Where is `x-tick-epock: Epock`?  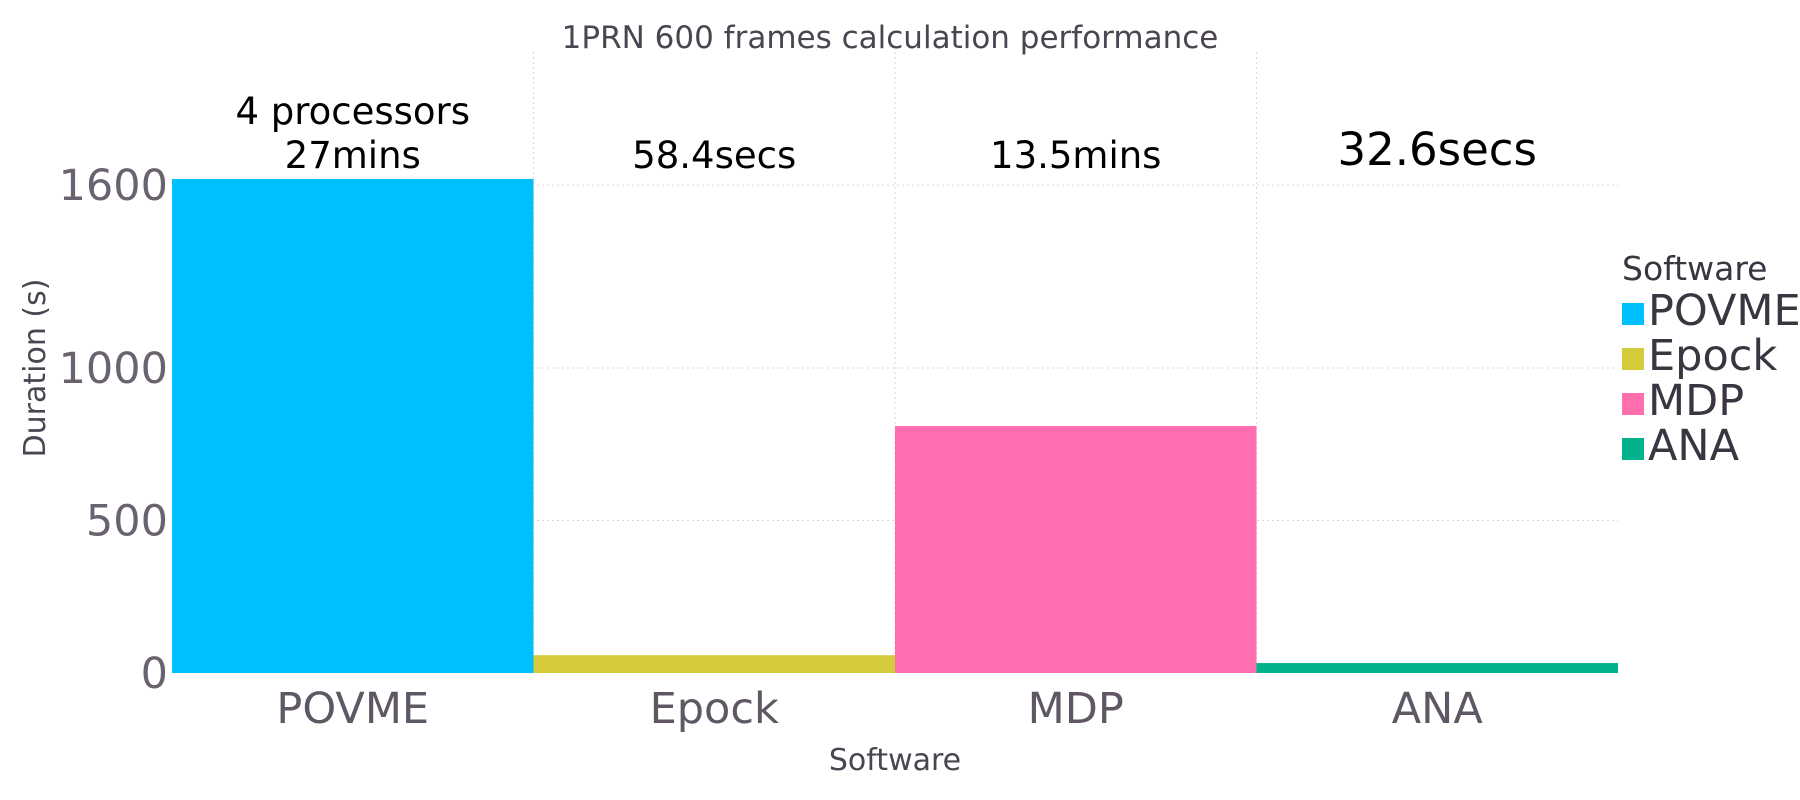 x-tick-epock: Epock is located at coordinates (714, 709).